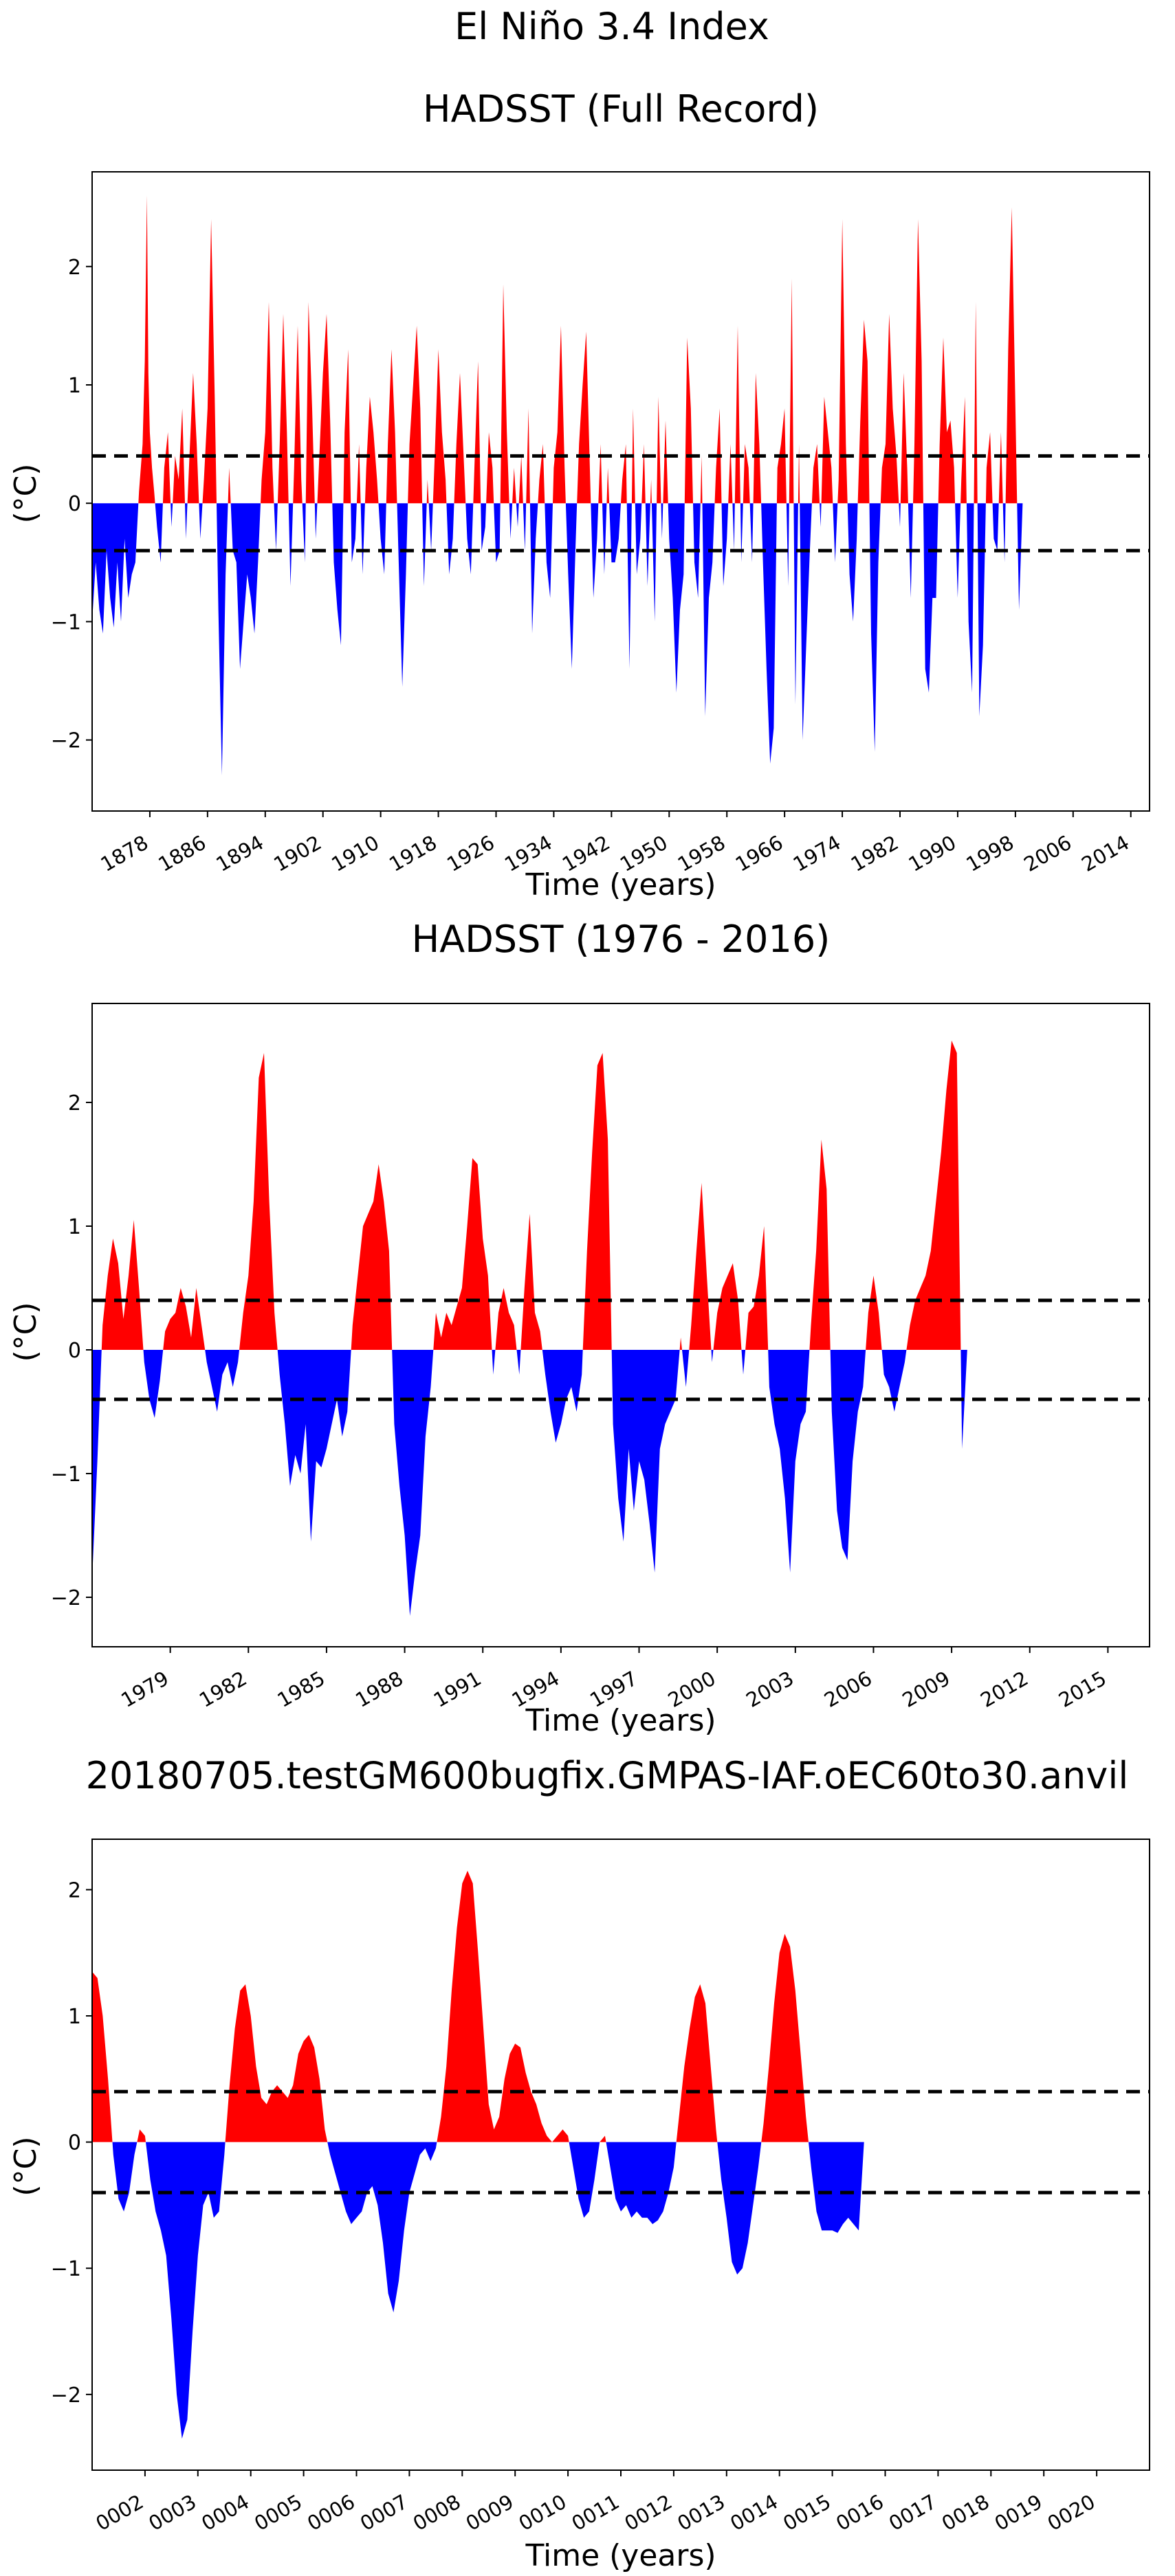 Image resolution: width=1175 pixels, height=2576 pixels. What do you see at coordinates (621, 1195) in the screenshot?
I see `positive-anomaly-area` at bounding box center [621, 1195].